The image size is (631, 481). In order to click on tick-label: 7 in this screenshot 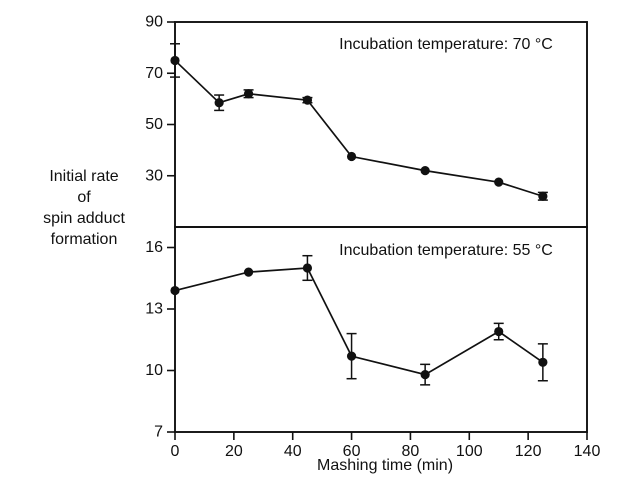, I will do `click(158, 432)`.